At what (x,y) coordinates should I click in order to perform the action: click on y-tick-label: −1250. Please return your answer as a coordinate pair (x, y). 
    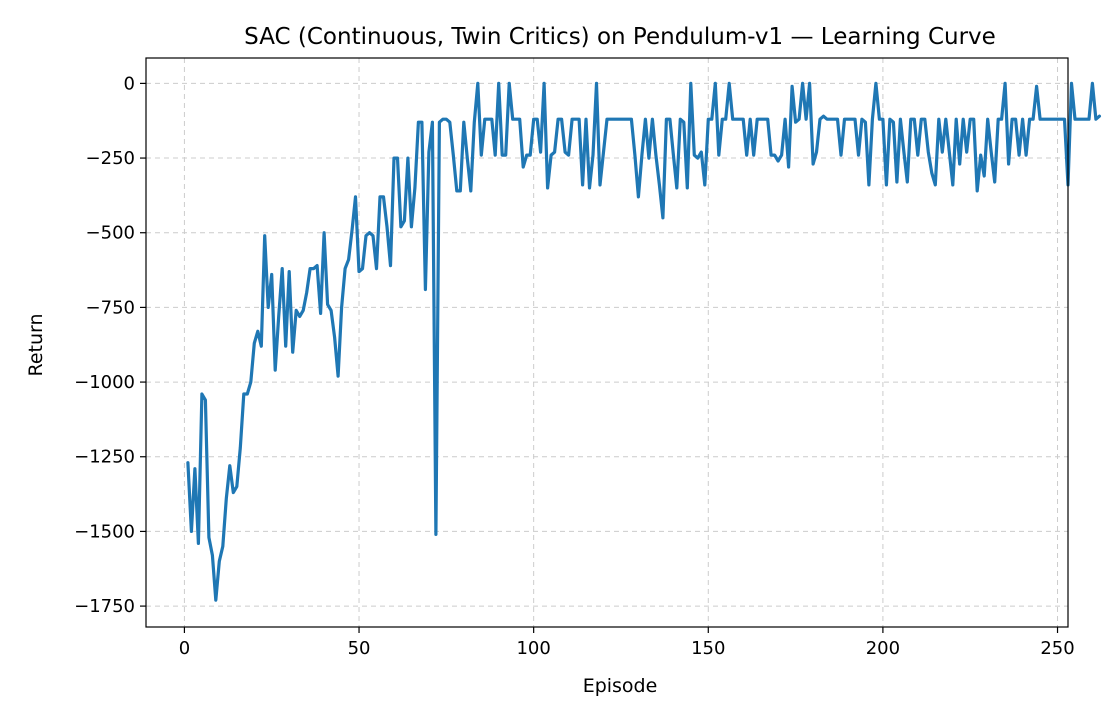
    Looking at the image, I should click on (104, 457).